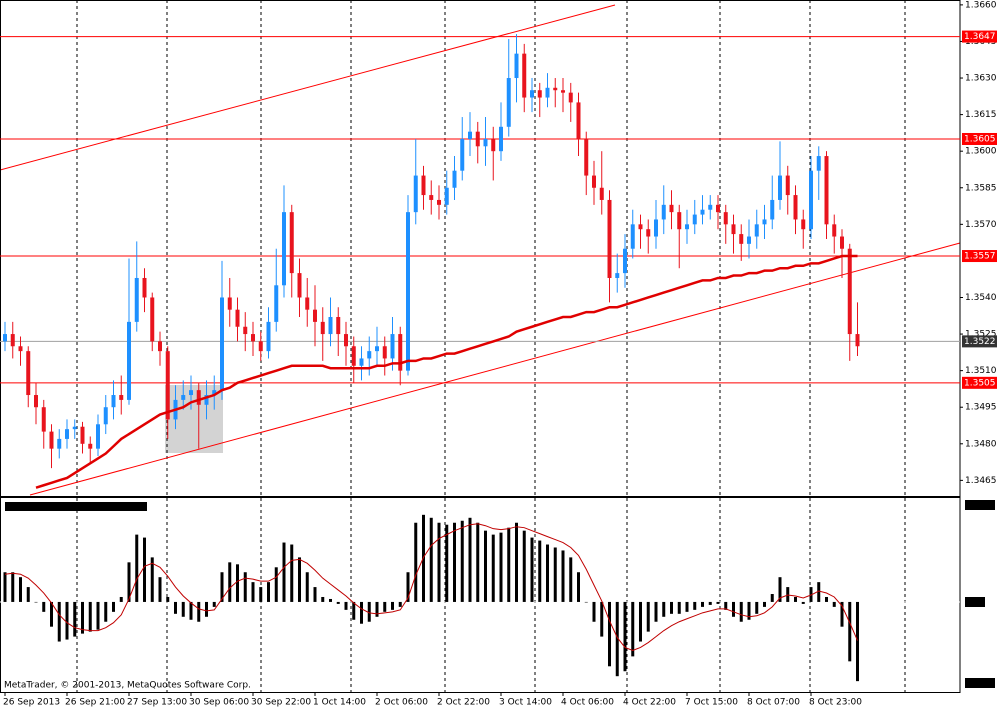  Describe the element at coordinates (981, 5) in the screenshot. I see `y-tick-label: 1.3660` at that location.